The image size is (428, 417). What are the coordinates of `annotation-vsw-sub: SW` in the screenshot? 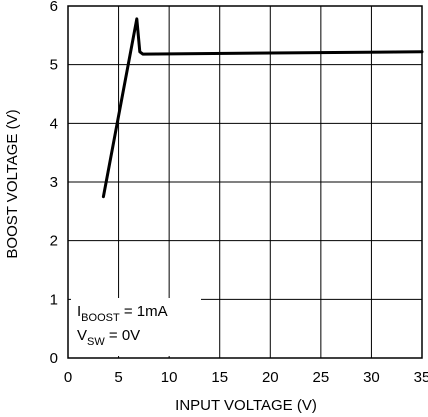 It's located at (96, 342).